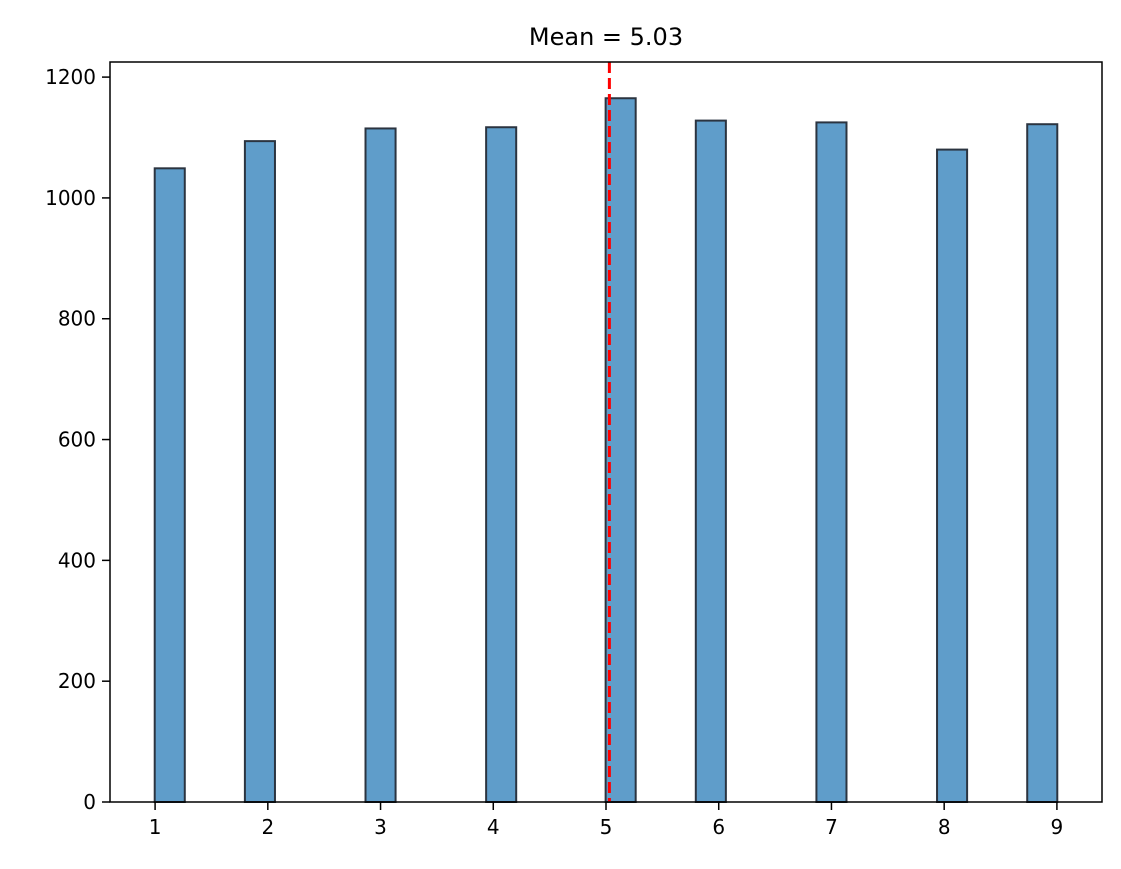 The height and width of the screenshot is (869, 1121). I want to click on y-tick-label: 1200, so click(70, 77).